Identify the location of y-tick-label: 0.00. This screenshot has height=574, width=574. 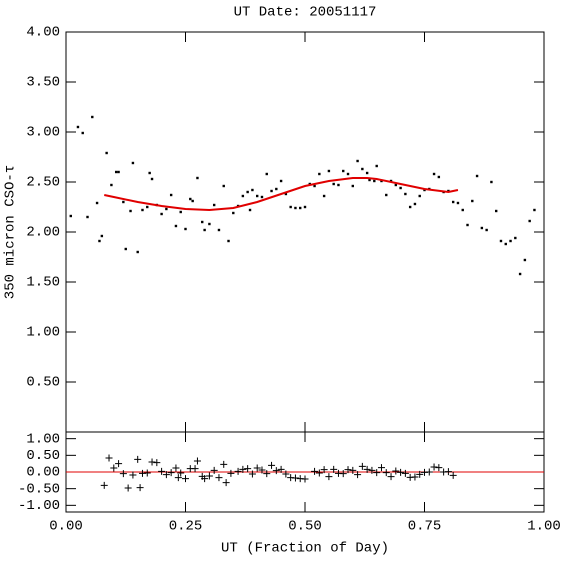
(43, 473).